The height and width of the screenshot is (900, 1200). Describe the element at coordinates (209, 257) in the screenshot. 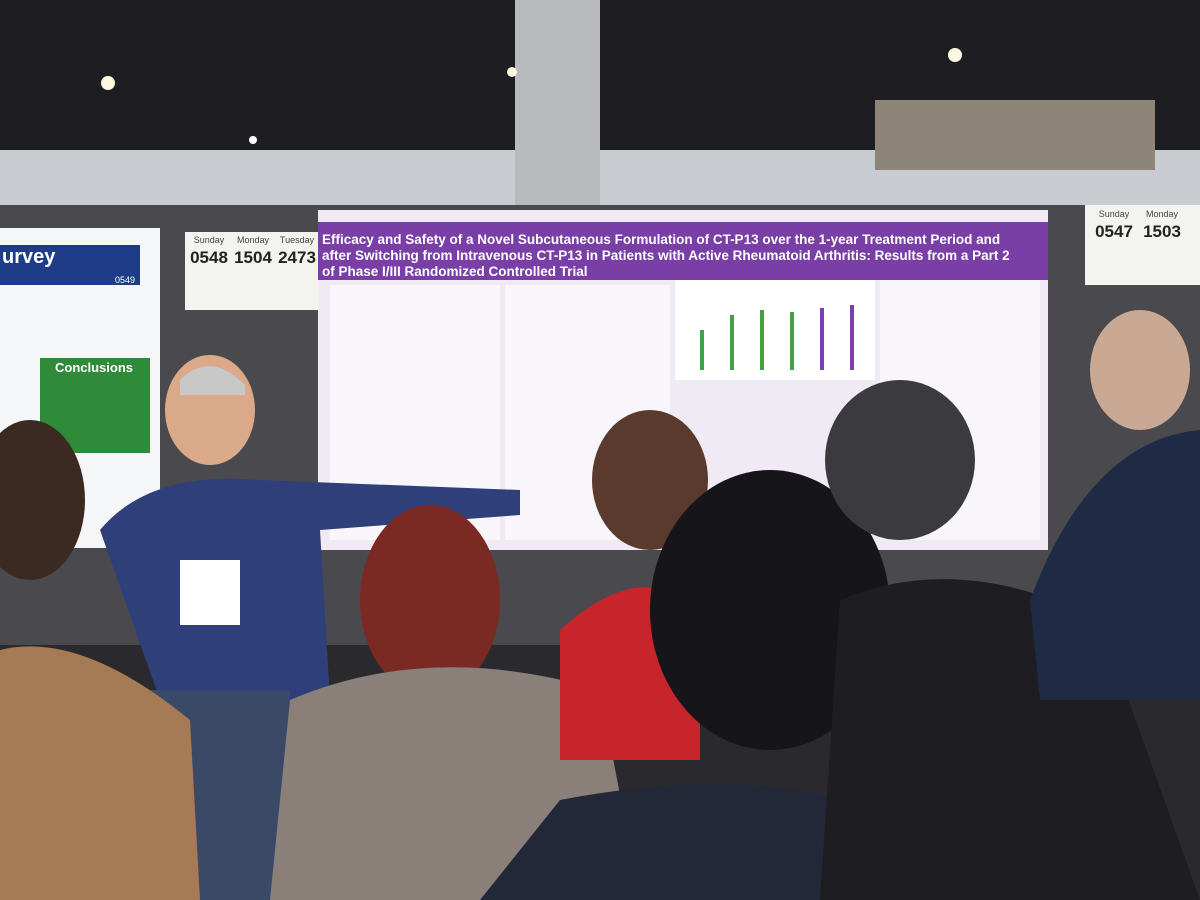

I see `board-number: 0548` at that location.